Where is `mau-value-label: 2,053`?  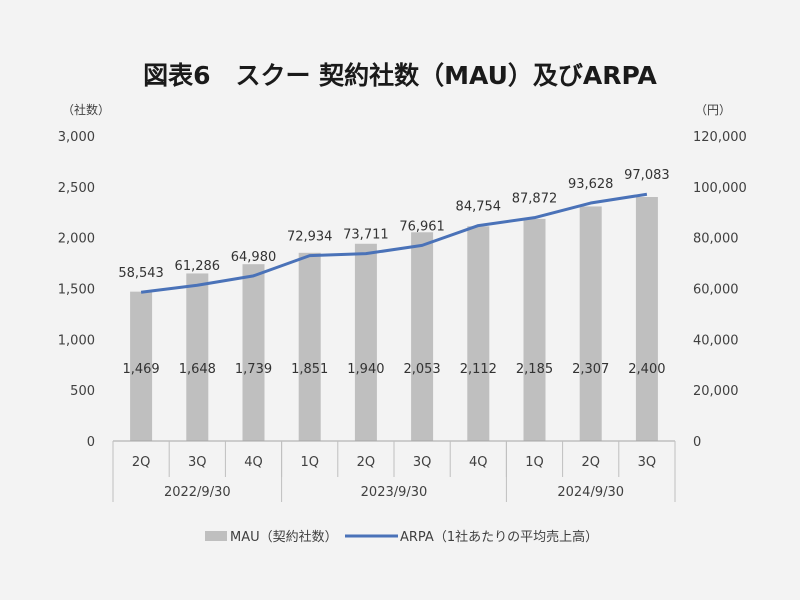 mau-value-label: 2,053 is located at coordinates (421, 369).